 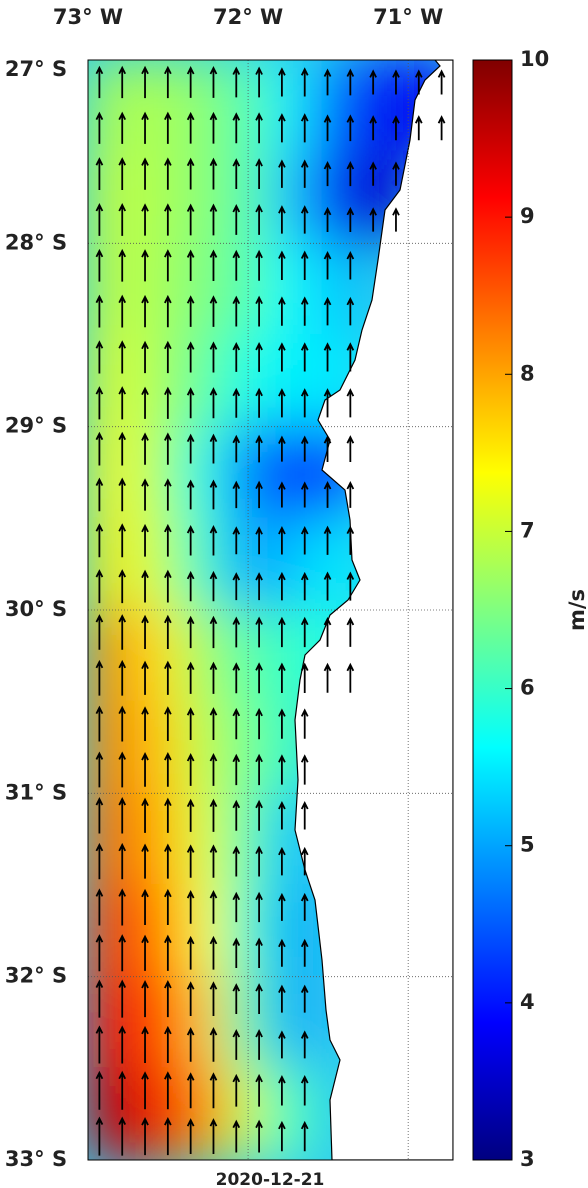 I want to click on colorbar-tick-label: 9, so click(x=527, y=216).